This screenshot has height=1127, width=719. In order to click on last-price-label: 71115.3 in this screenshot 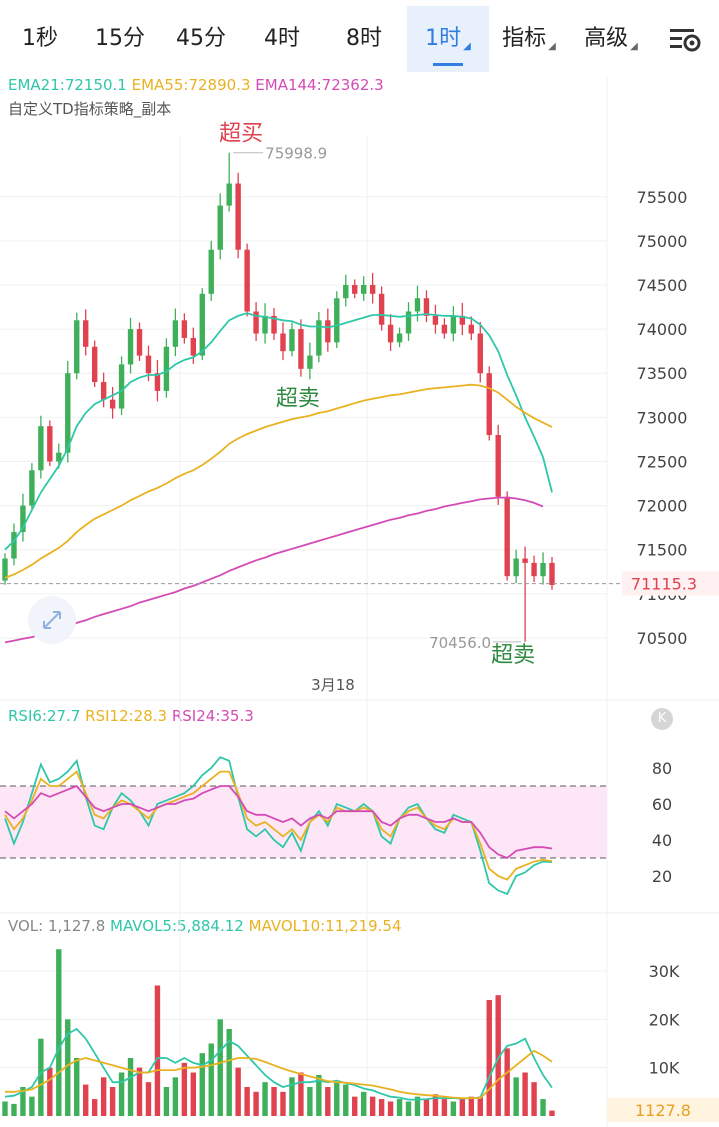, I will do `click(664, 584)`.